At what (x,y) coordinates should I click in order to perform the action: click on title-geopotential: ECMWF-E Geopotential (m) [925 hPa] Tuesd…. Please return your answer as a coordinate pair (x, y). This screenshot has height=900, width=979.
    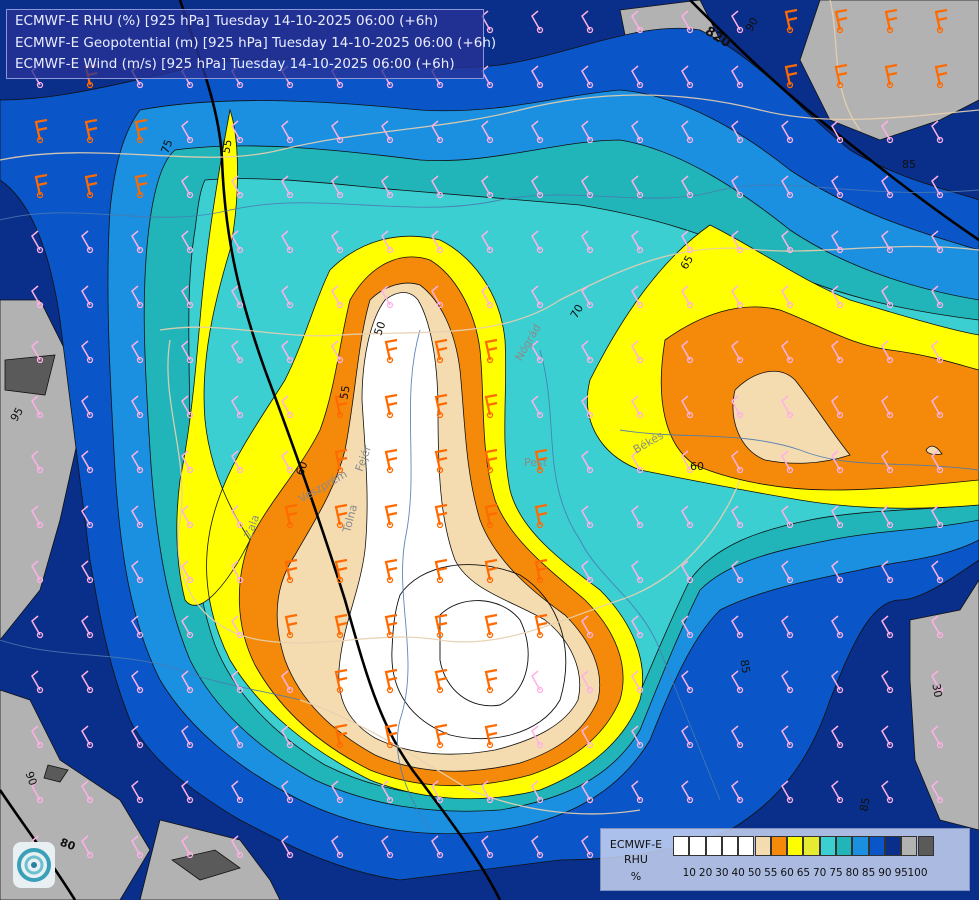
    Looking at the image, I should click on (256, 43).